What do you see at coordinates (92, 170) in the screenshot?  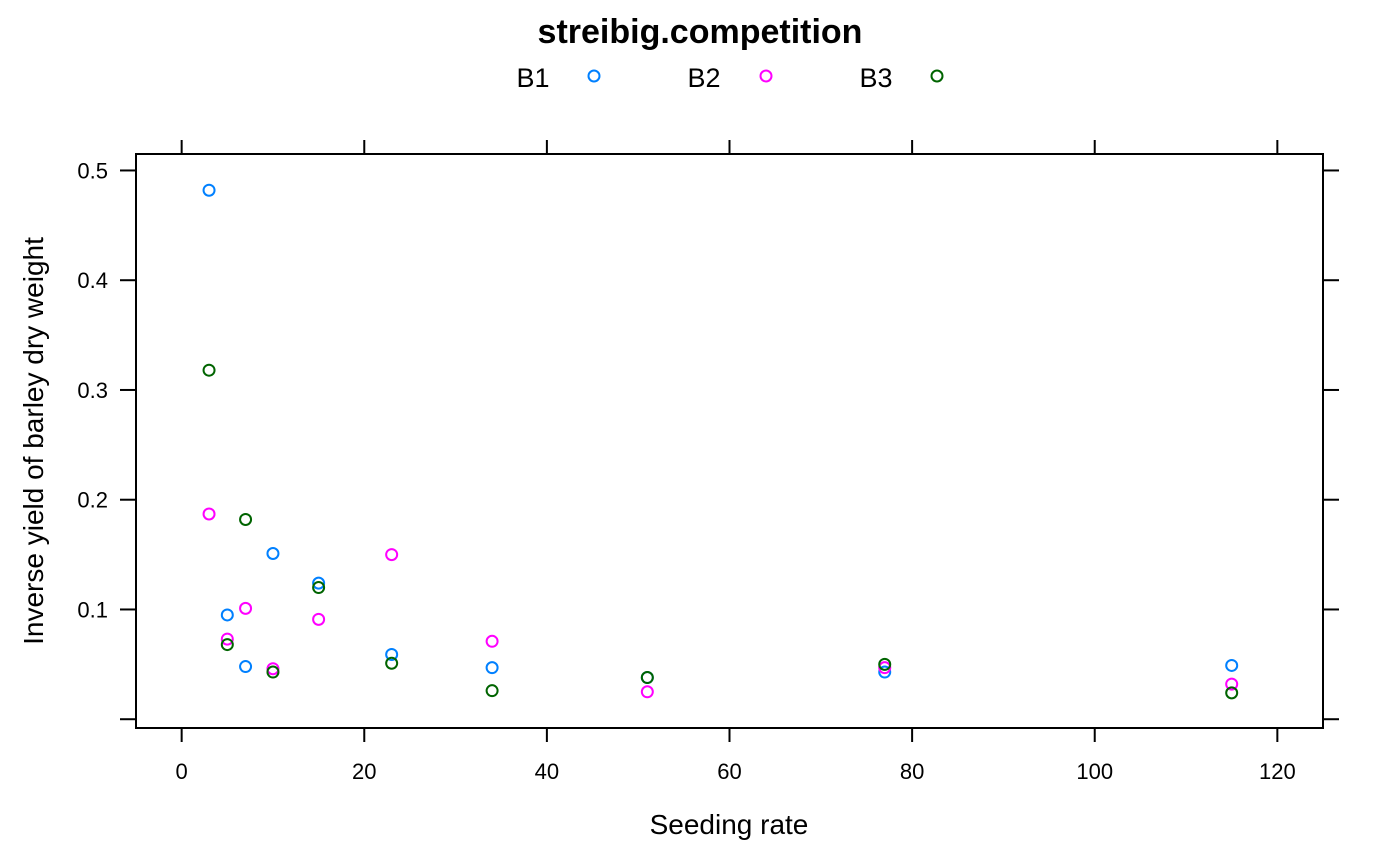 I see `y-tick-label: 0.5` at bounding box center [92, 170].